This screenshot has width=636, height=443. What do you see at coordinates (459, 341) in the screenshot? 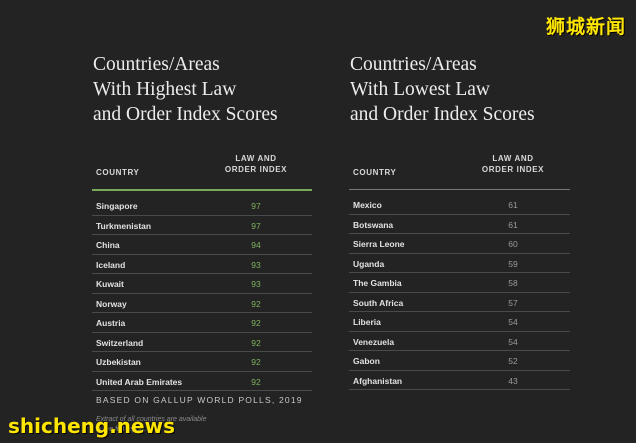
I see `table-row: Venezuela 54` at bounding box center [459, 341].